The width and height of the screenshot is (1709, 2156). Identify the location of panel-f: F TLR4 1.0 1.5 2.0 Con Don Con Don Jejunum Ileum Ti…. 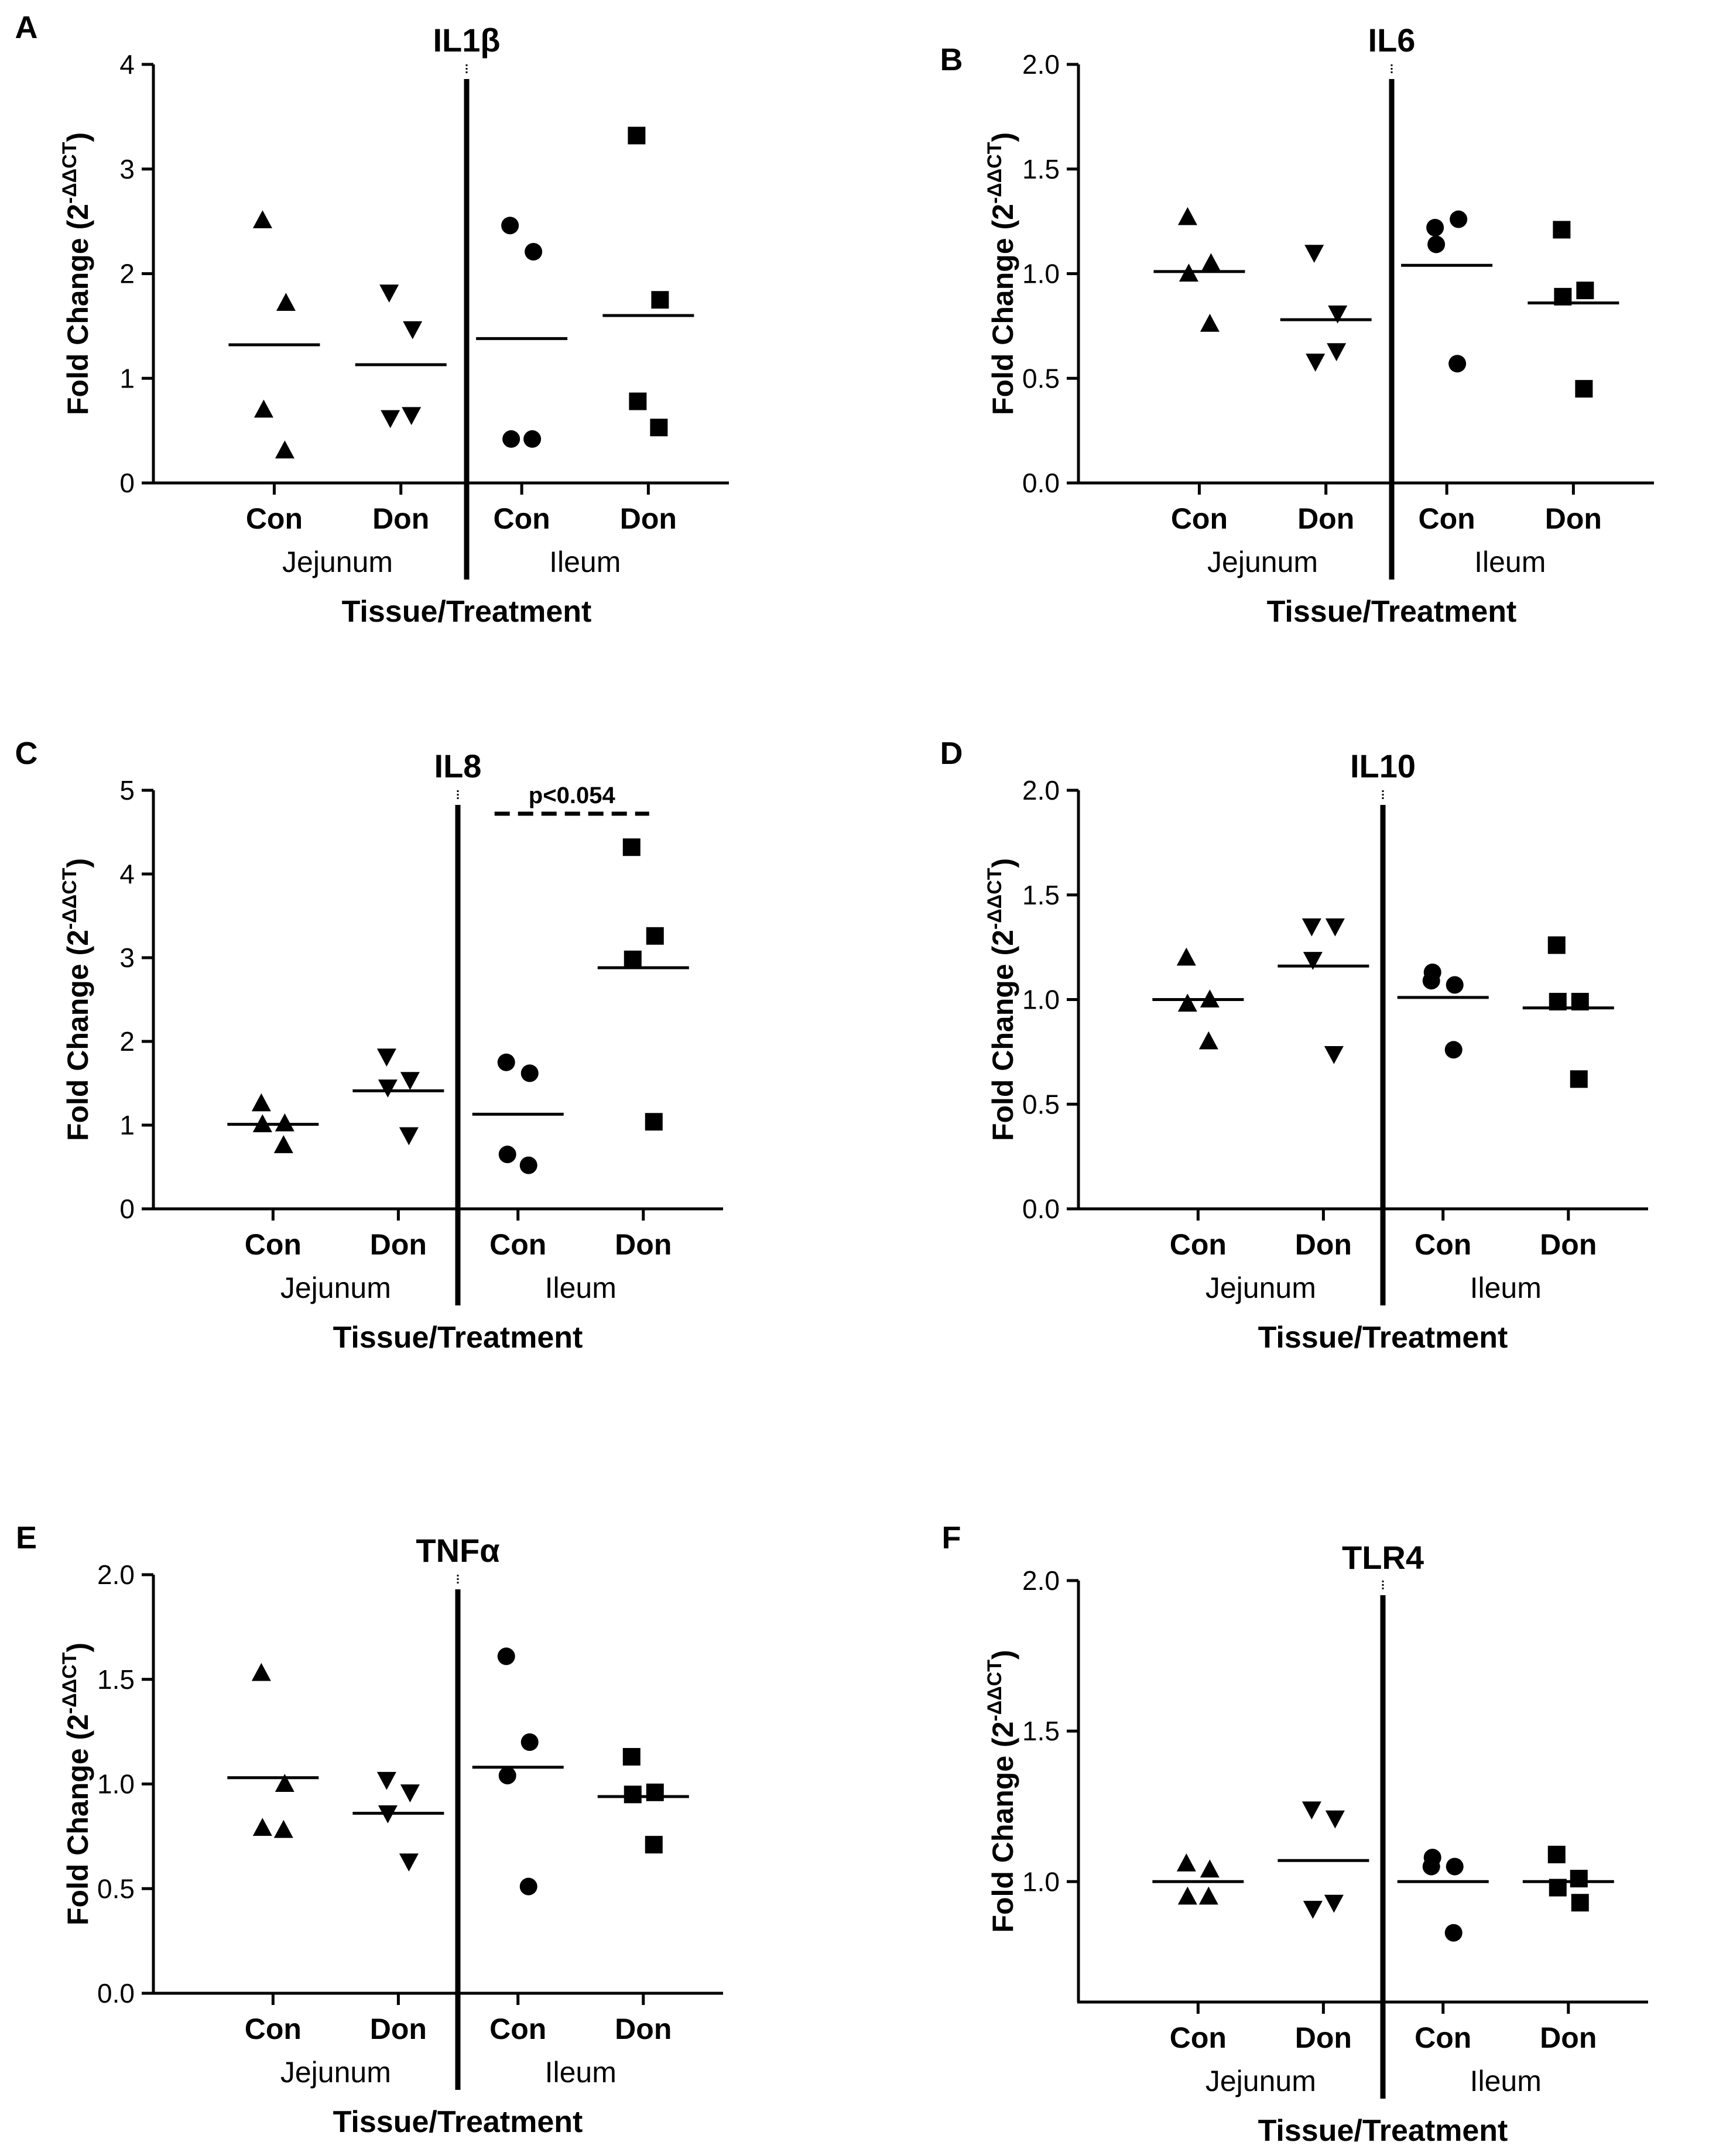
(1295, 1834).